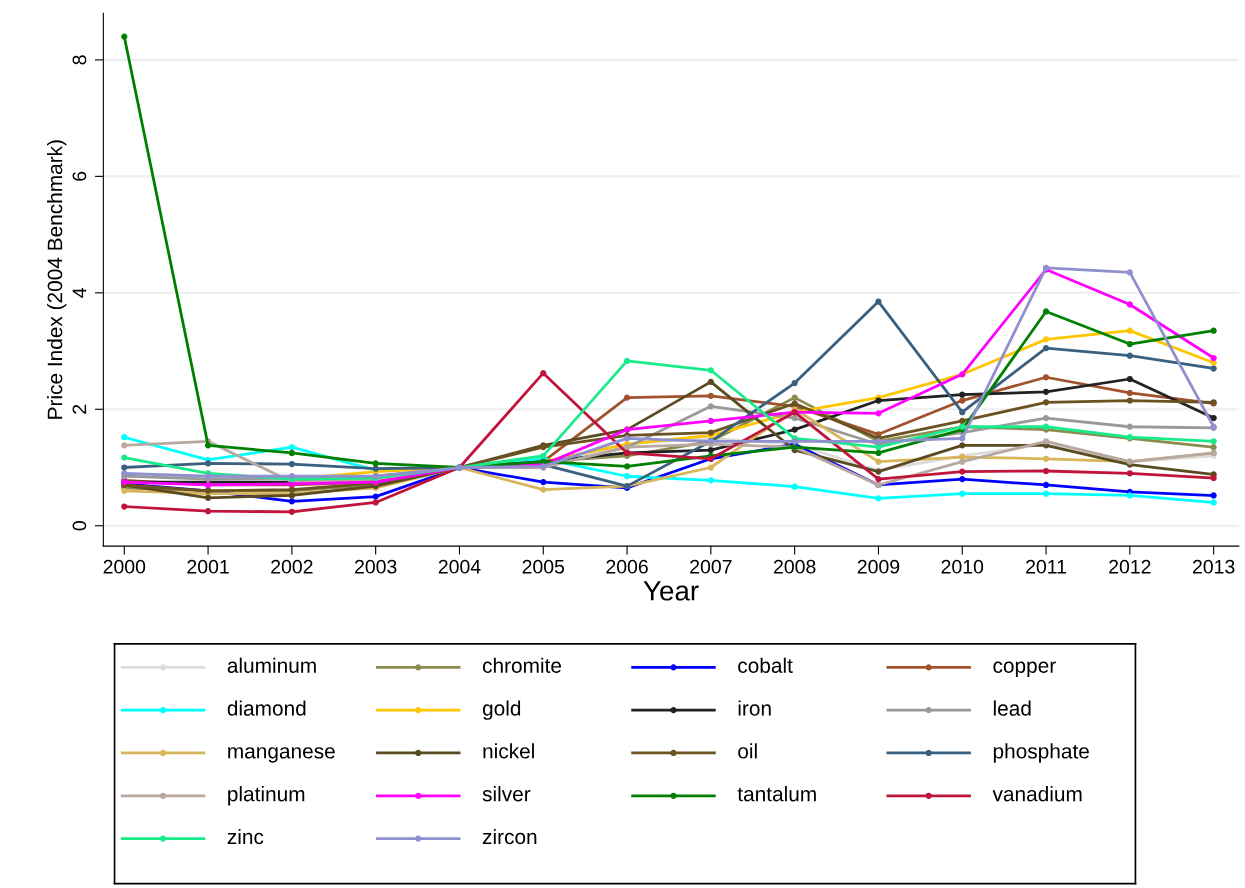 Image resolution: width=1245 pixels, height=888 pixels. What do you see at coordinates (509, 836) in the screenshot?
I see `legend-label: zircon` at bounding box center [509, 836].